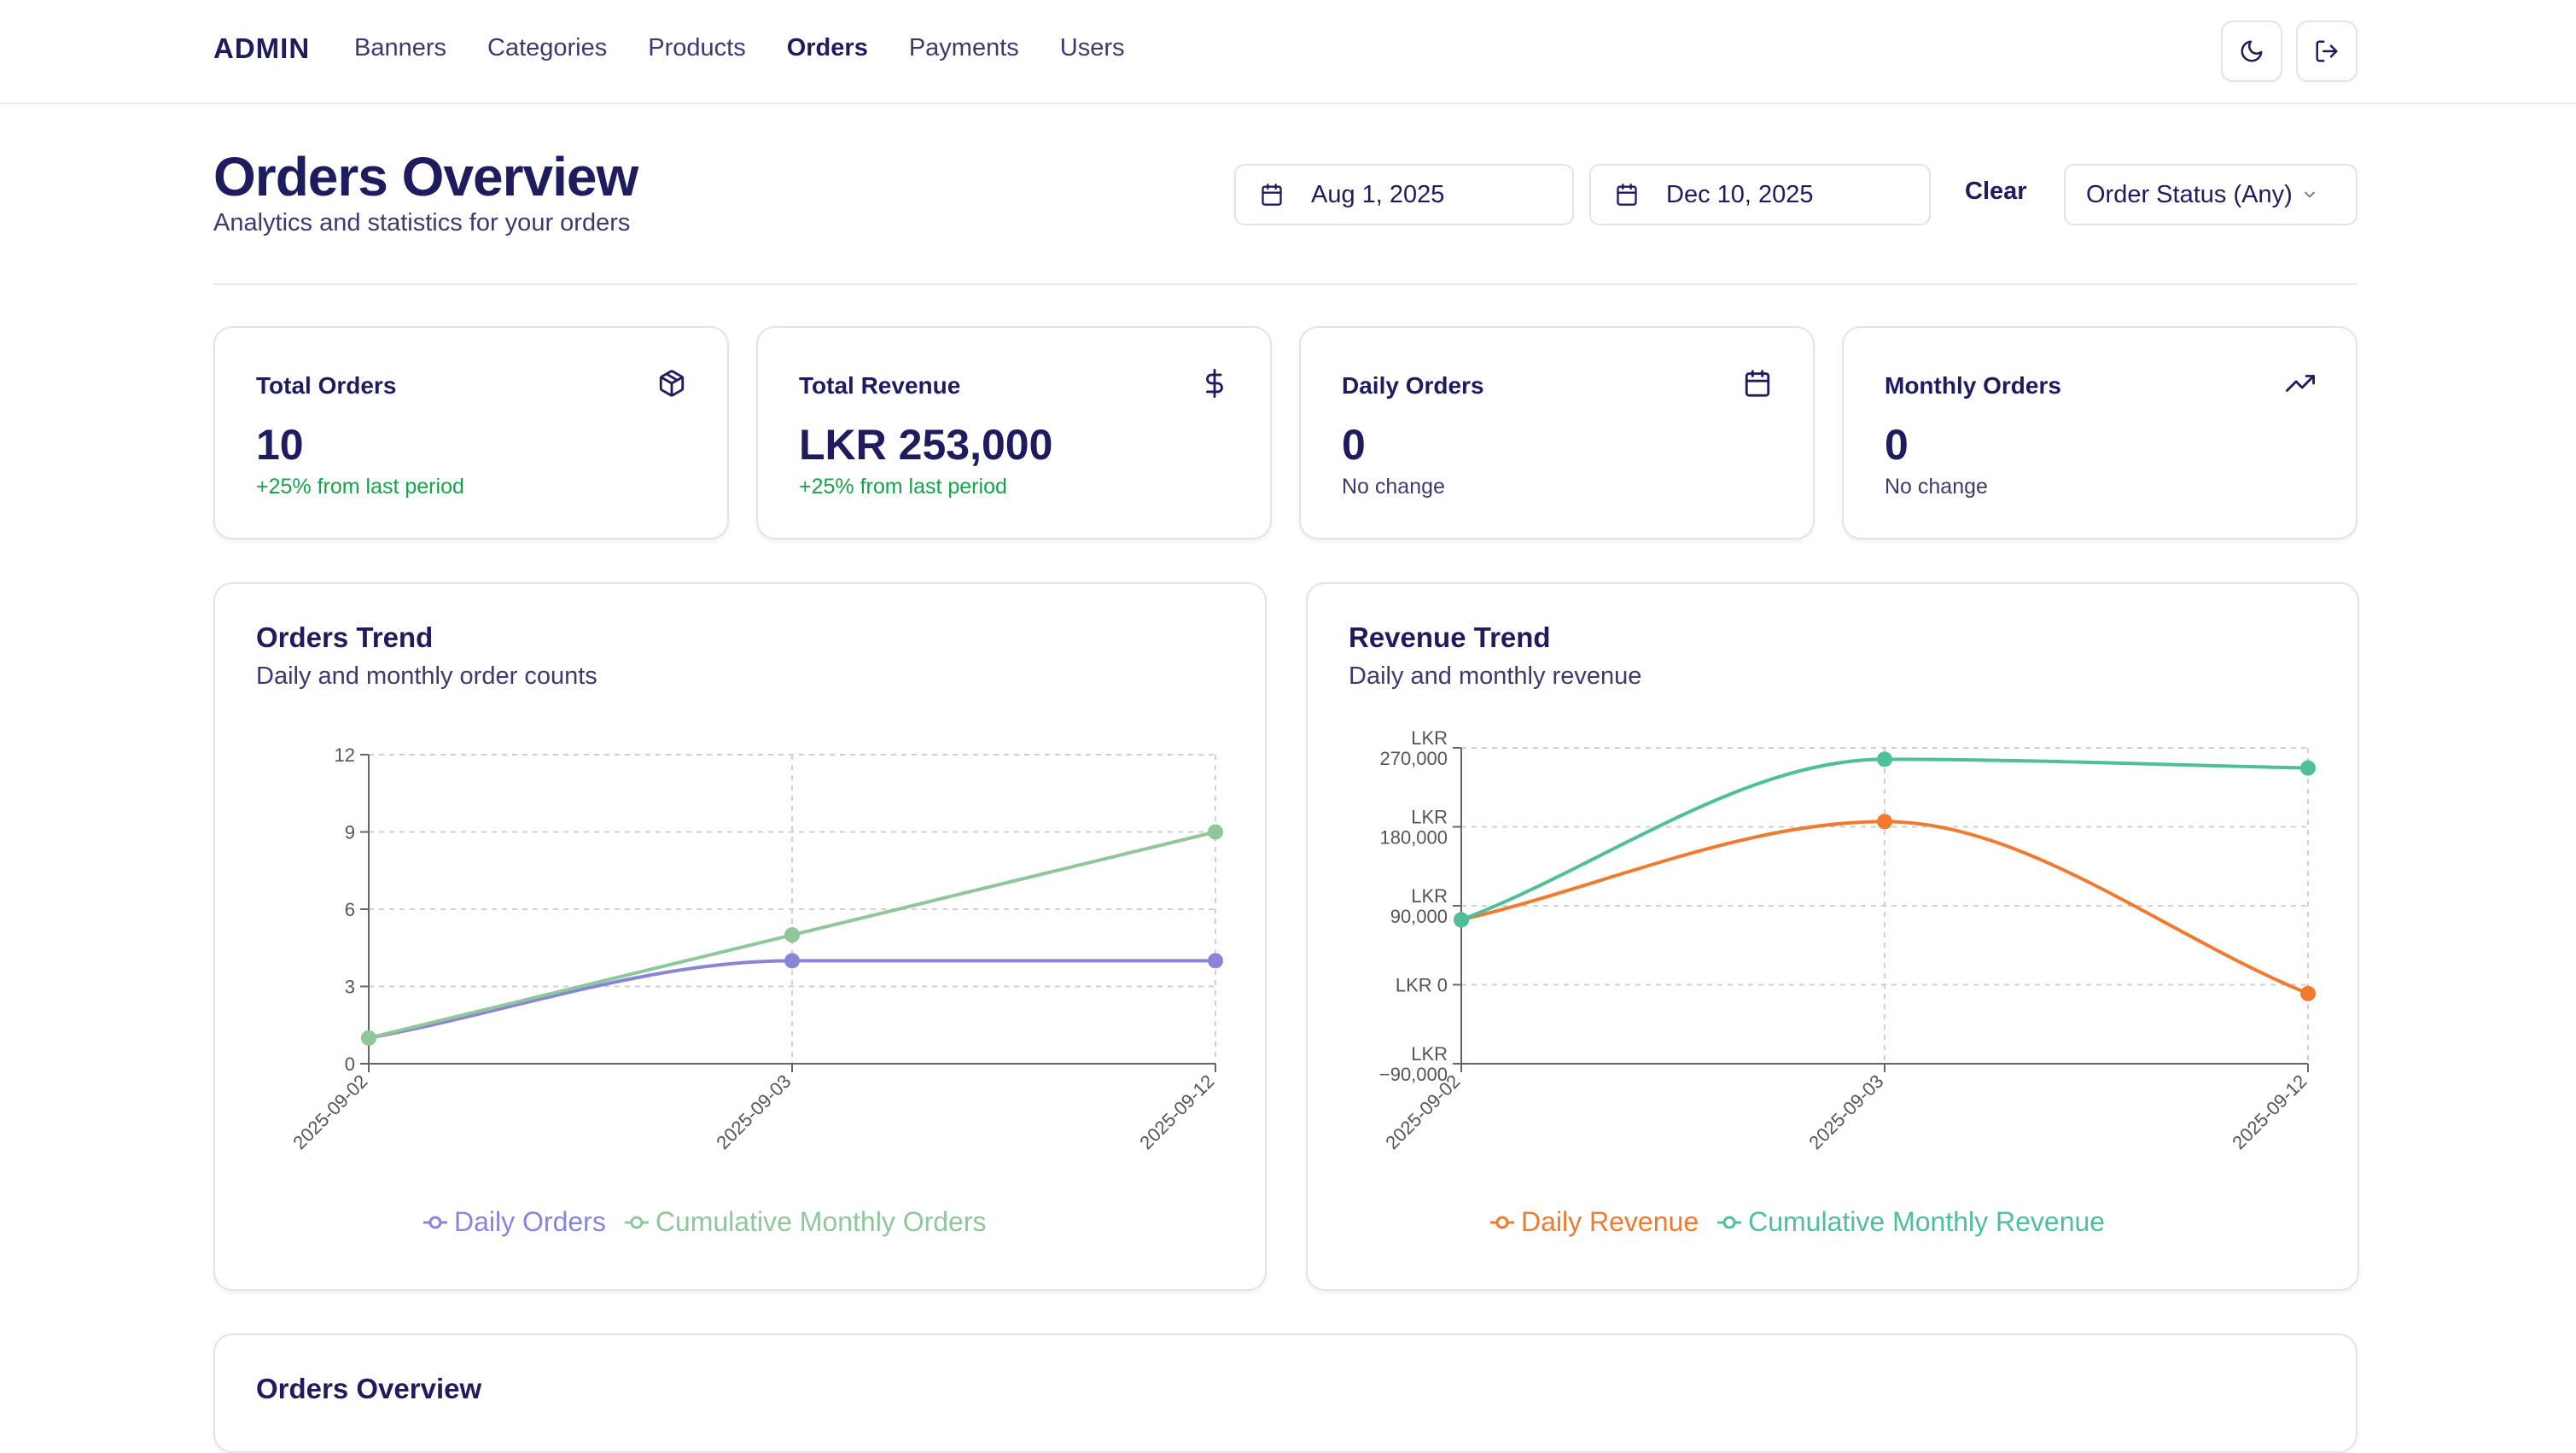  What do you see at coordinates (1214, 383) in the screenshot?
I see `dollar-icon` at bounding box center [1214, 383].